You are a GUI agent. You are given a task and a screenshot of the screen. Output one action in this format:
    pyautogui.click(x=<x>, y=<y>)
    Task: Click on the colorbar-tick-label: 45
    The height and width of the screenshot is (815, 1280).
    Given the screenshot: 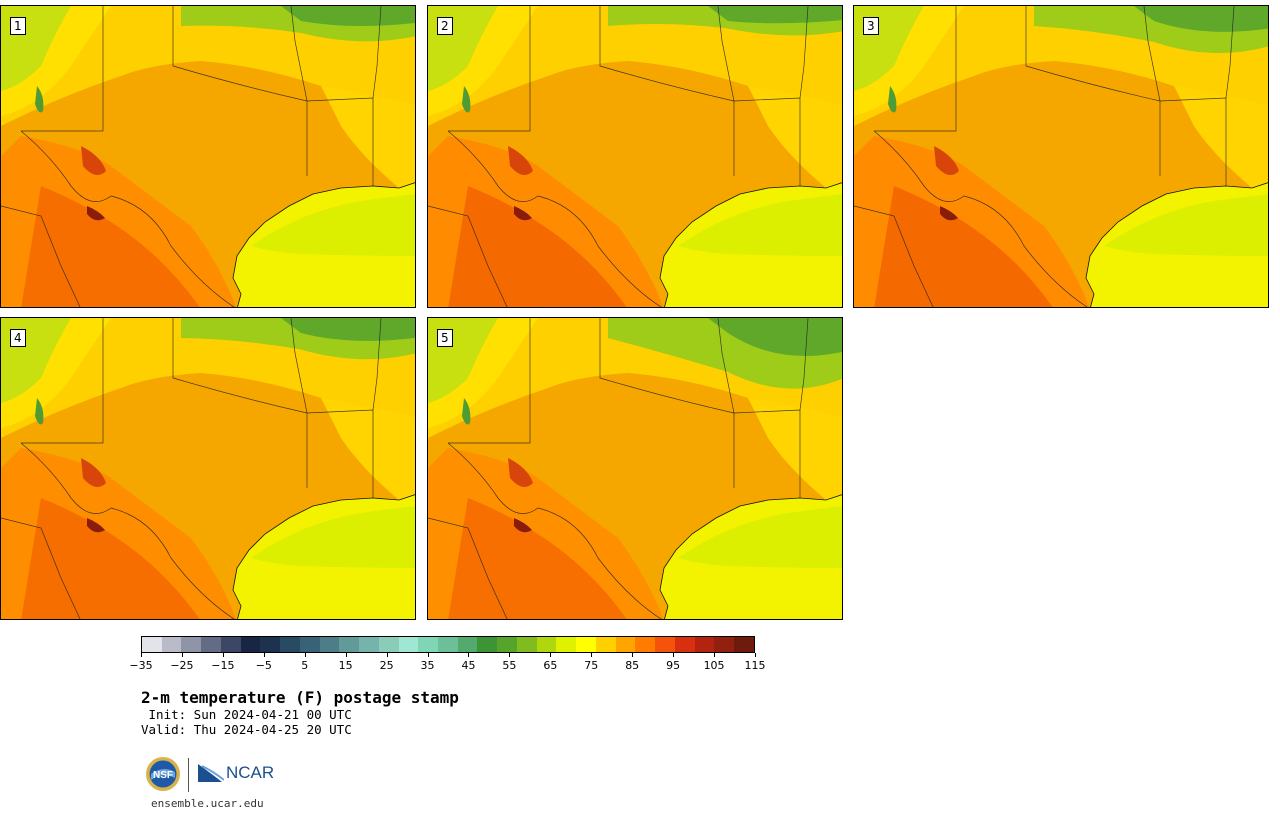 What is the action you would take?
    pyautogui.click(x=468, y=665)
    